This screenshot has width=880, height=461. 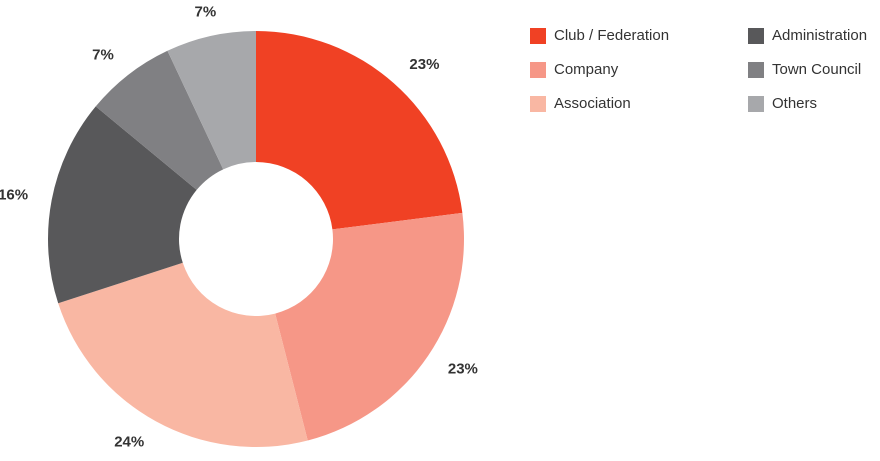 What do you see at coordinates (592, 103) in the screenshot?
I see `legend-label: Association` at bounding box center [592, 103].